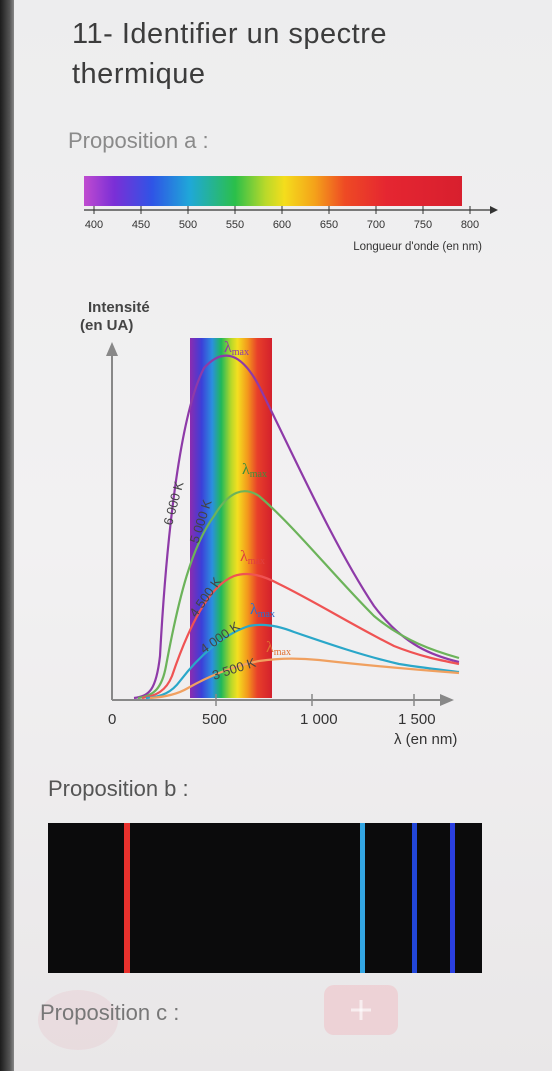  I want to click on ruler-tick-label: 400, so click(94, 225).